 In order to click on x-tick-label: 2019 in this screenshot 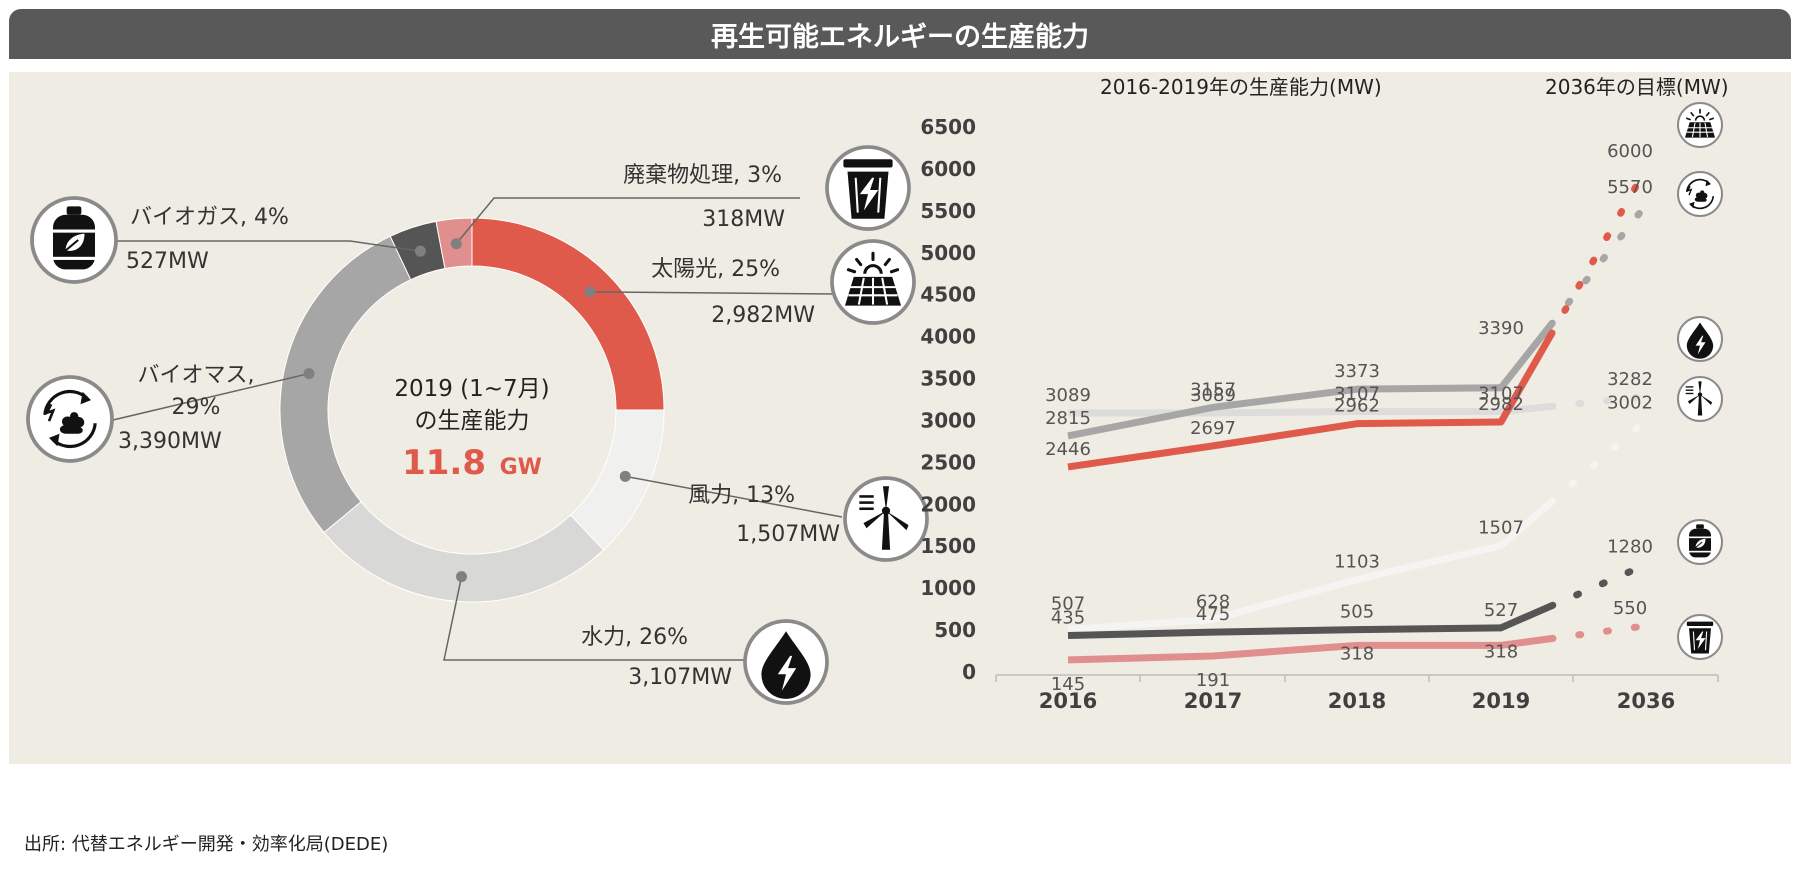, I will do `click(1501, 701)`.